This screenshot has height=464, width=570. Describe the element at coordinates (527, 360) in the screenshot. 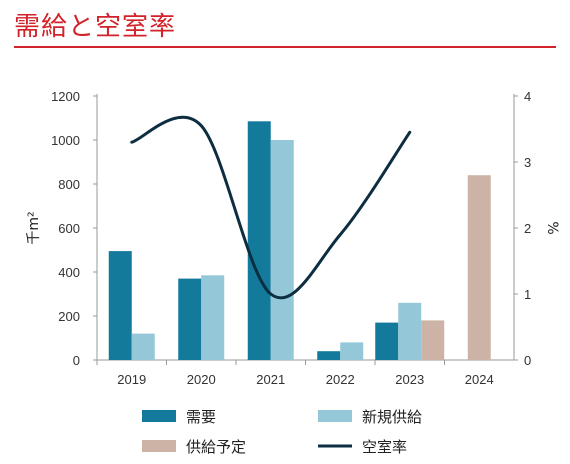

I see `y-tick-label-right: 0` at that location.